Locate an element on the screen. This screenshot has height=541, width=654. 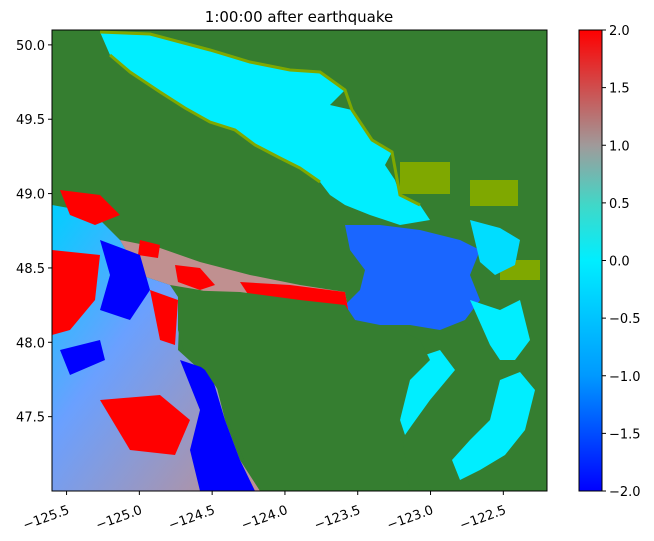
colorbar-axis: −2.0 −1.5 −1.0 −0.5 0.0 0.5 1.0 1.5 2.0 is located at coordinates (621, 262).